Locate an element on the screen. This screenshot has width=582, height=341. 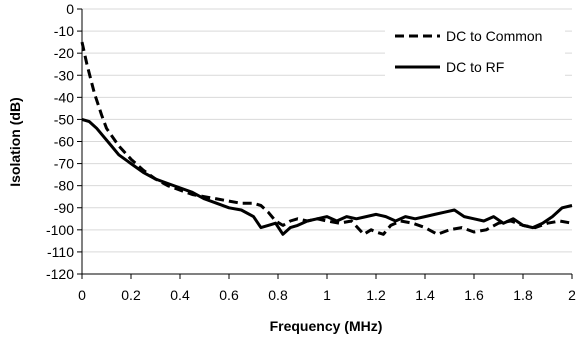
y-tick-labels: 0 -10 -20 -30 -40 -50 -60 -70 -80 -90 -100 -110 -120 is located at coordinates (64, 141).